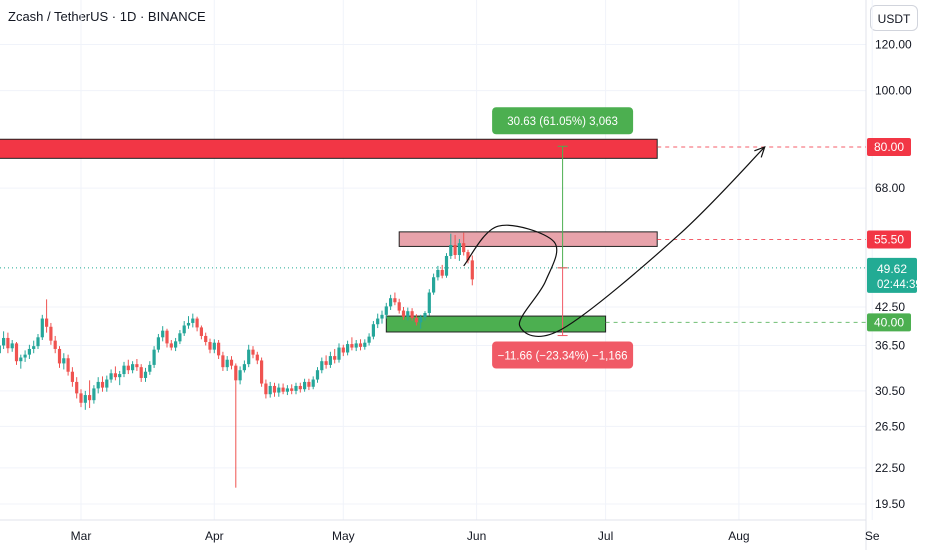 This screenshot has height=550, width=932. Describe the element at coordinates (562, 122) in the screenshot. I see `measure-gain-label: 30.63 (61.05%) 3,063` at that location.